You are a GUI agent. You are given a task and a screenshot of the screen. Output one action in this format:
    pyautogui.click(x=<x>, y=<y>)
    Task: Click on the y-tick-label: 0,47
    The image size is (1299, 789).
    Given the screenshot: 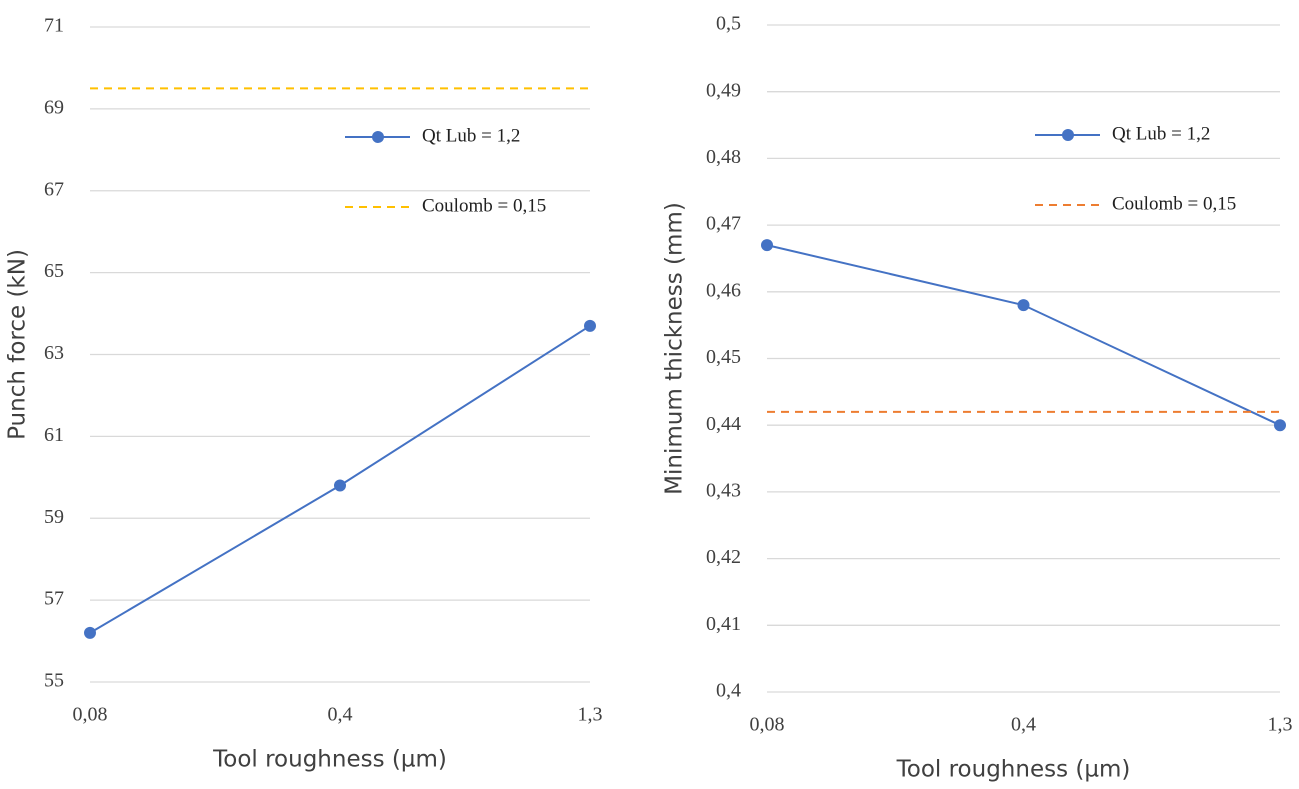 What is the action you would take?
    pyautogui.click(x=723, y=224)
    